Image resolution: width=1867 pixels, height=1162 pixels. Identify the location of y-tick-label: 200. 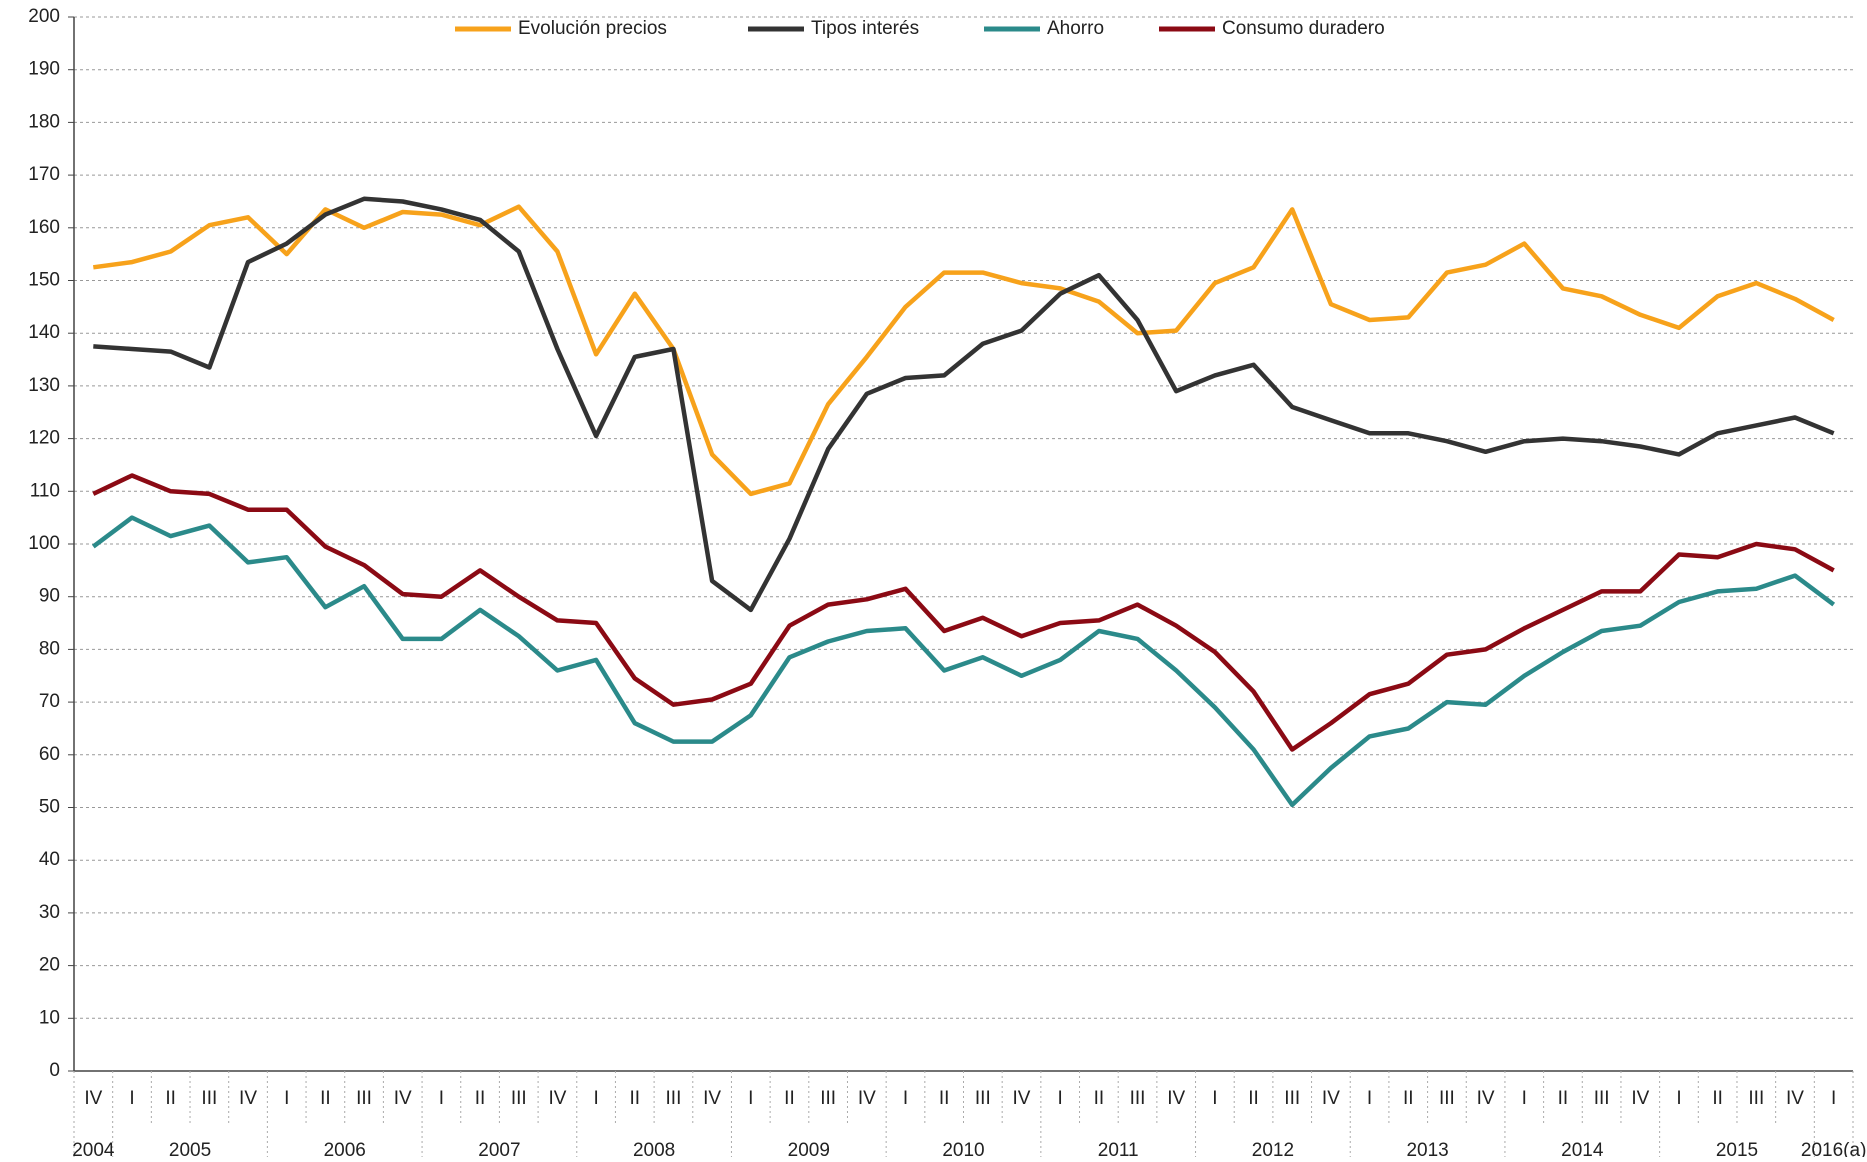
(44, 16).